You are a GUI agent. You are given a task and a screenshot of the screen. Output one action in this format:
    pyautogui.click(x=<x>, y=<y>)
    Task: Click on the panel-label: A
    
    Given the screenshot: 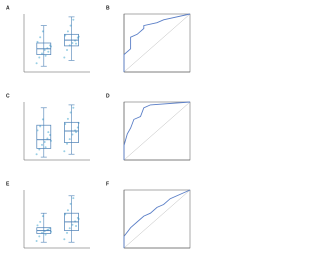 What is the action you would take?
    pyautogui.click(x=8, y=8)
    